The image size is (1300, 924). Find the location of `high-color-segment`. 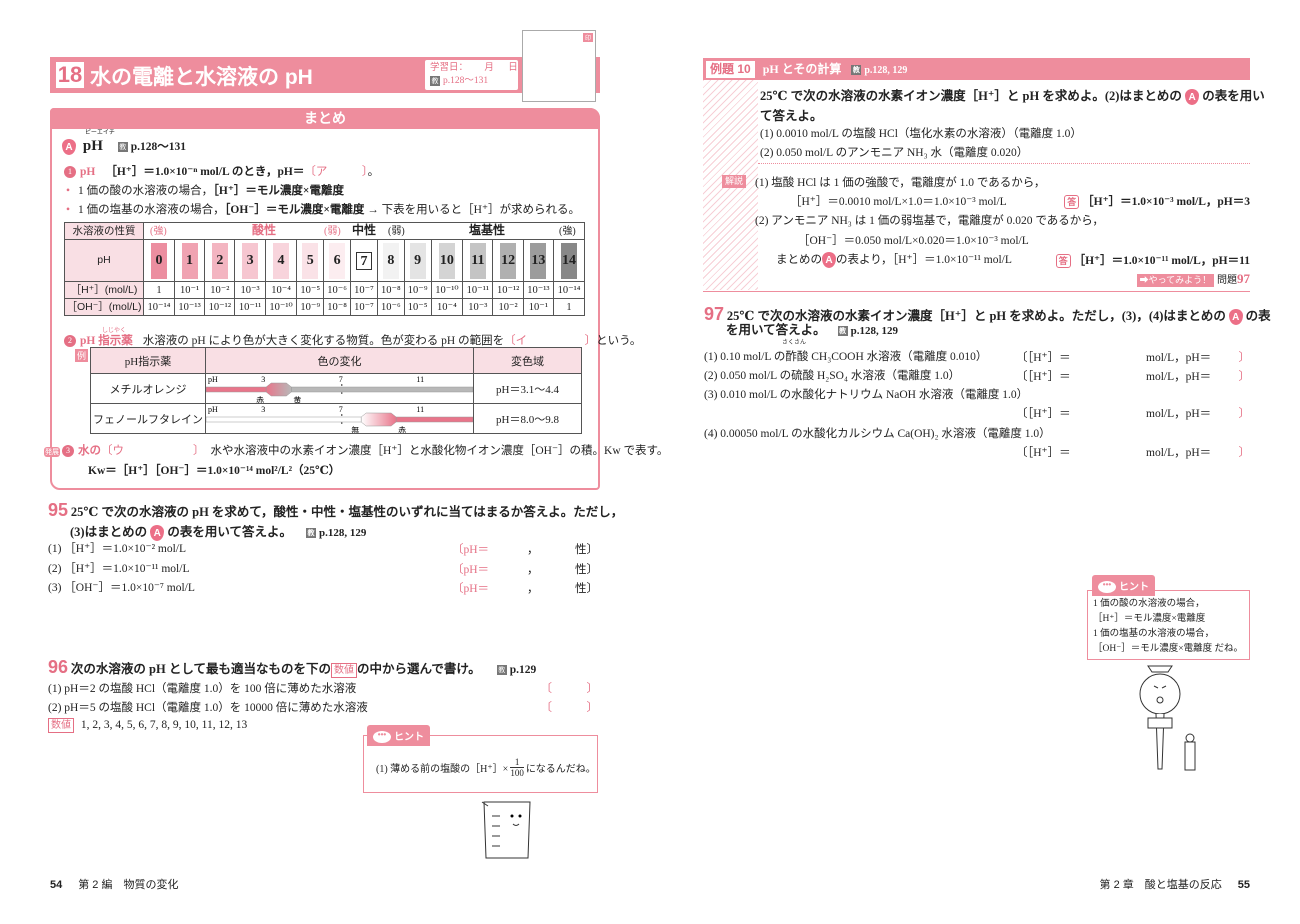

high-color-segment is located at coordinates (434, 419).